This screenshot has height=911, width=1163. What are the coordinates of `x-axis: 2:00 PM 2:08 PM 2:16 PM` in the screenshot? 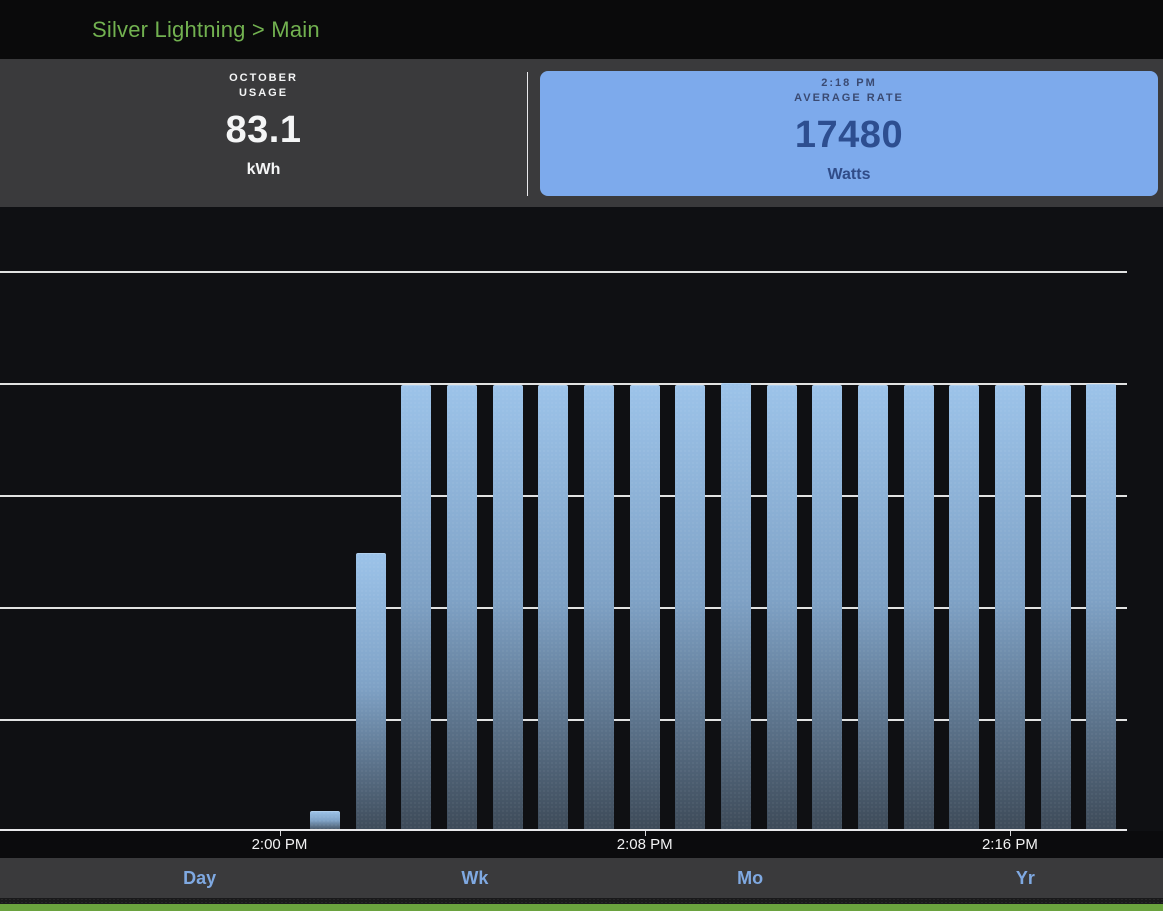 It's located at (581, 844).